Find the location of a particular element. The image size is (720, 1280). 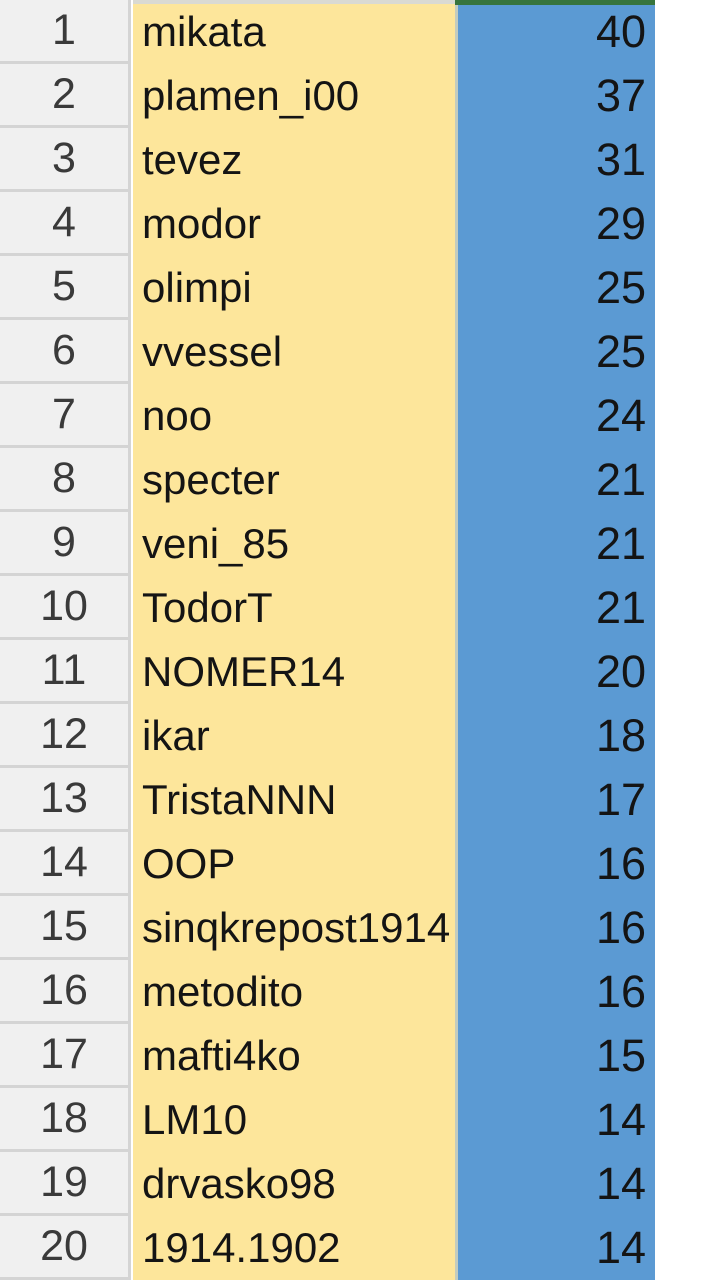

score-cell: 18 is located at coordinates (556, 736).